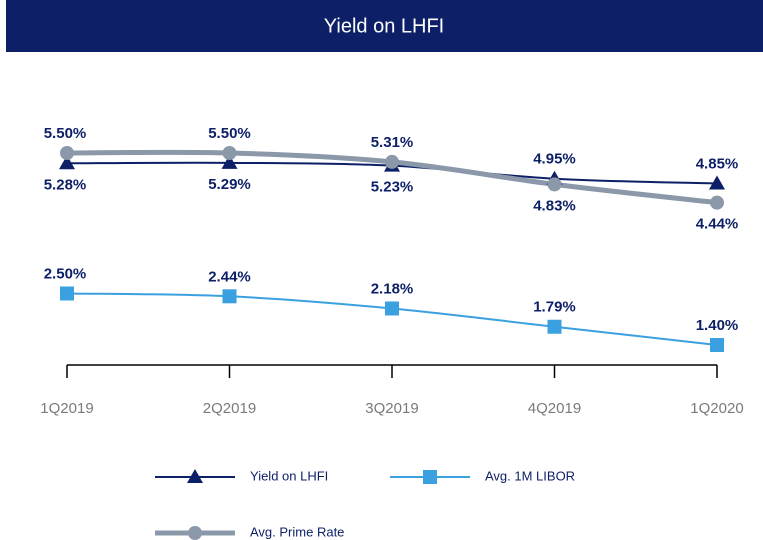 The image size is (763, 540). I want to click on value-label: 4.44%, so click(717, 224).